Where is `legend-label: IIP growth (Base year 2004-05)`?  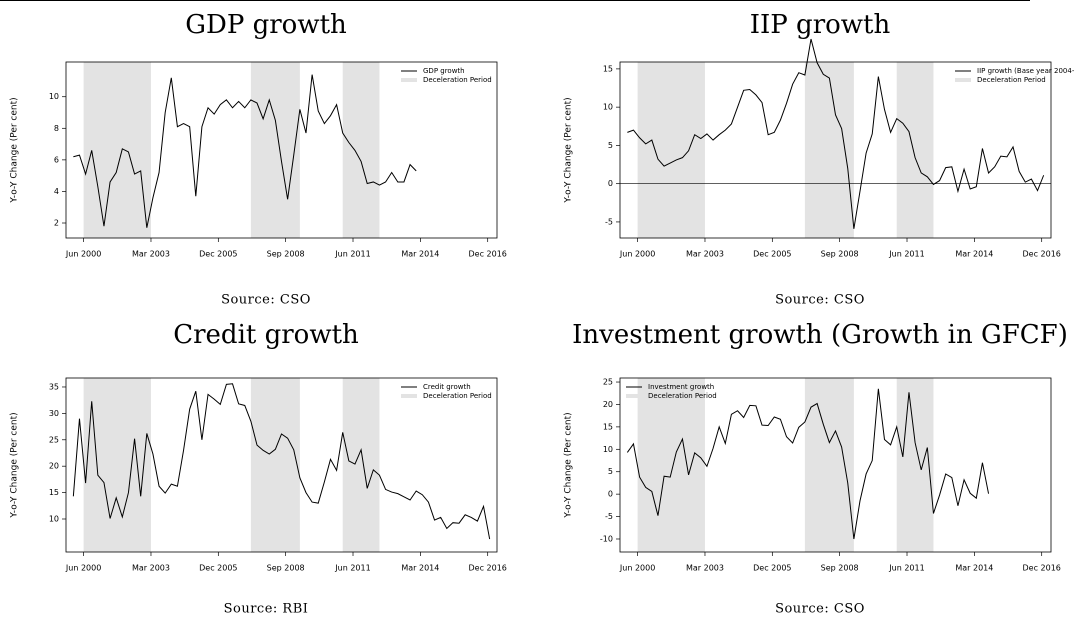 legend-label: IIP growth (Base year 2004-05) is located at coordinates (1025, 71).